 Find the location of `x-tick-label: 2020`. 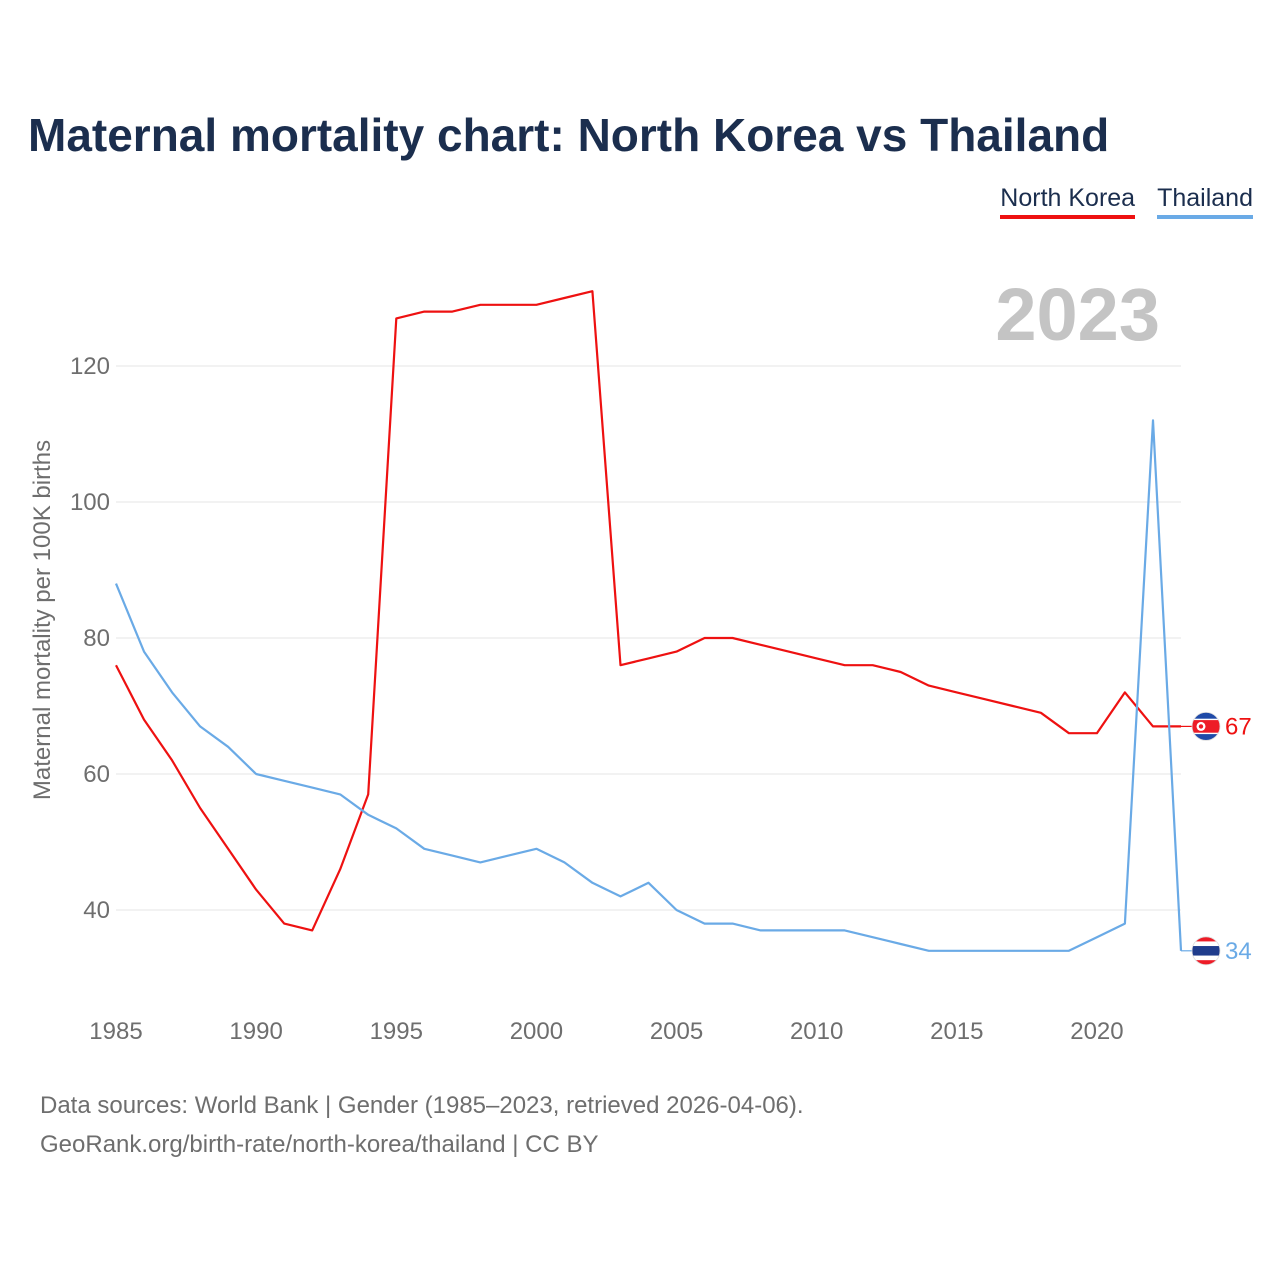

x-tick-label: 2020 is located at coordinates (1096, 1031).